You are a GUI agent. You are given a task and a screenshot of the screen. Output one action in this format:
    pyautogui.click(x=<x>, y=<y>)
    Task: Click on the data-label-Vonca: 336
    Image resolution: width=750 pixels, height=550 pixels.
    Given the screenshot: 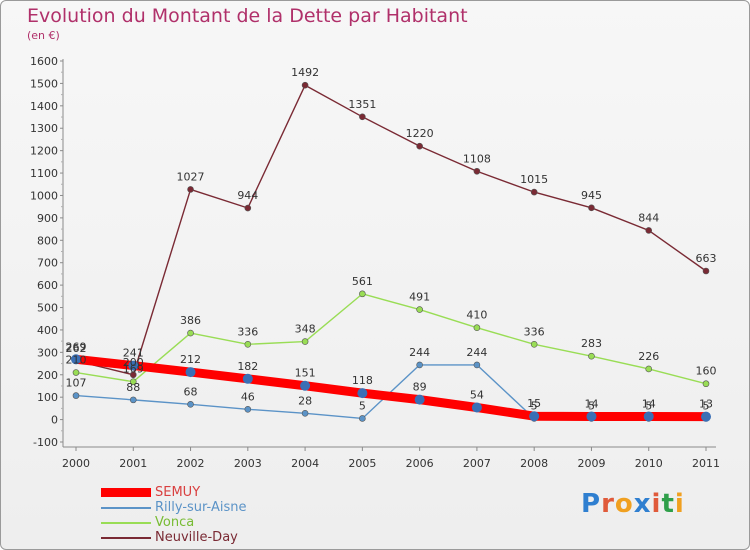 What is the action you would take?
    pyautogui.click(x=247, y=331)
    